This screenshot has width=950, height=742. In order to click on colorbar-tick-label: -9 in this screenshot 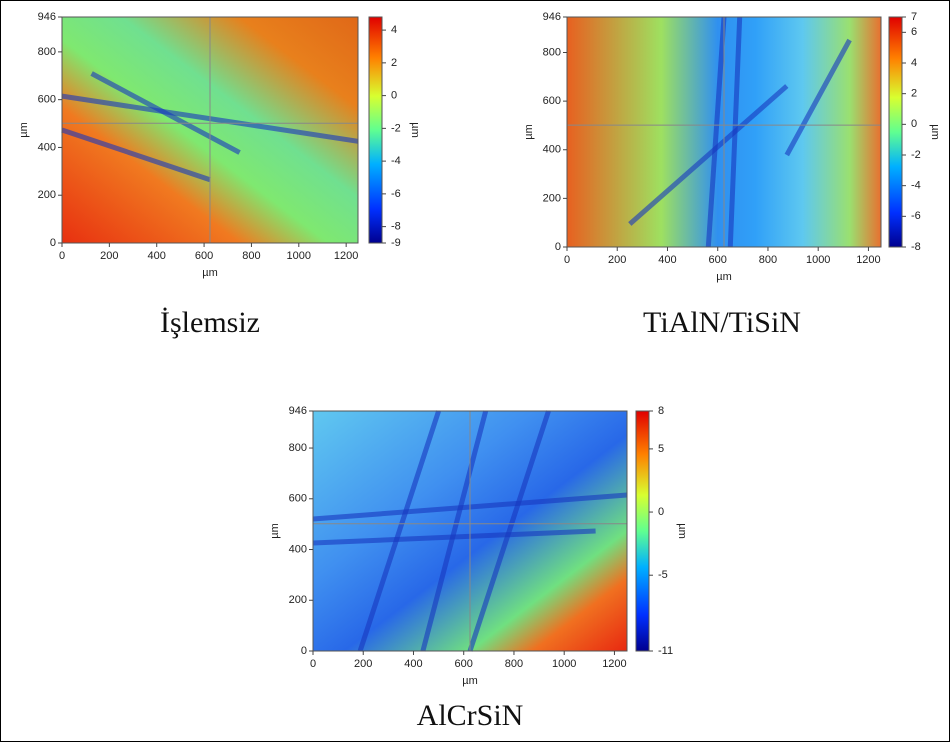, I will do `click(396, 243)`.